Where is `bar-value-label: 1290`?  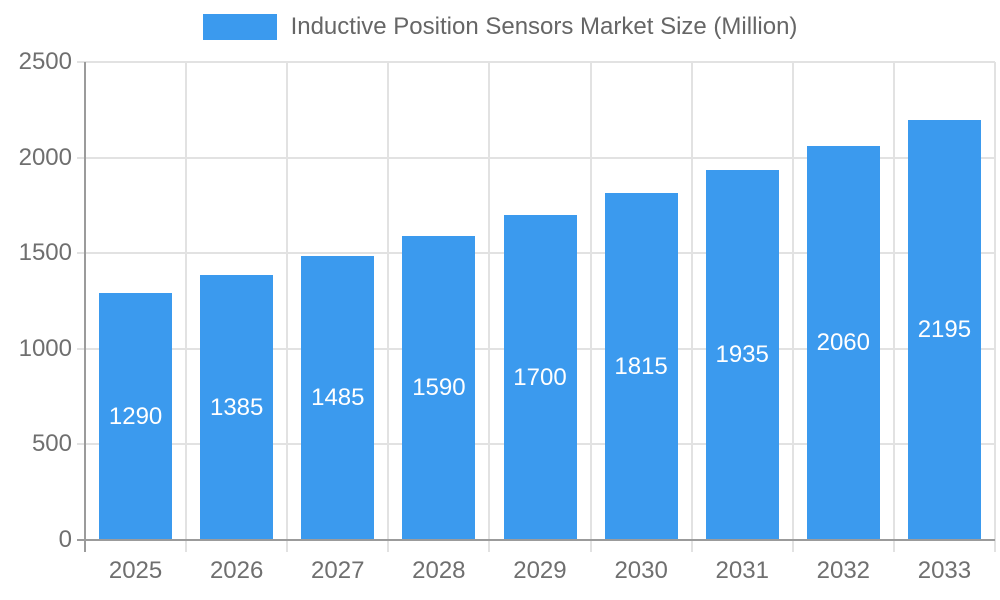 bar-value-label: 1290 is located at coordinates (135, 416).